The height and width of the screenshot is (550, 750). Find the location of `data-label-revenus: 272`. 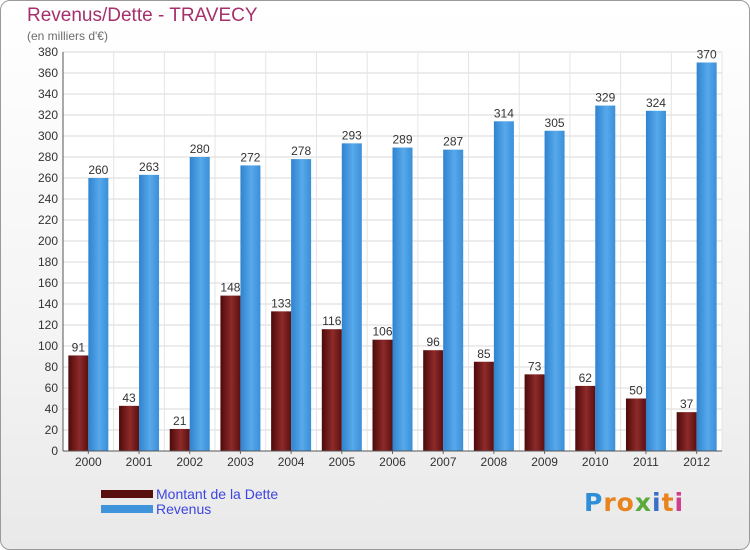

data-label-revenus: 272 is located at coordinates (250, 157).